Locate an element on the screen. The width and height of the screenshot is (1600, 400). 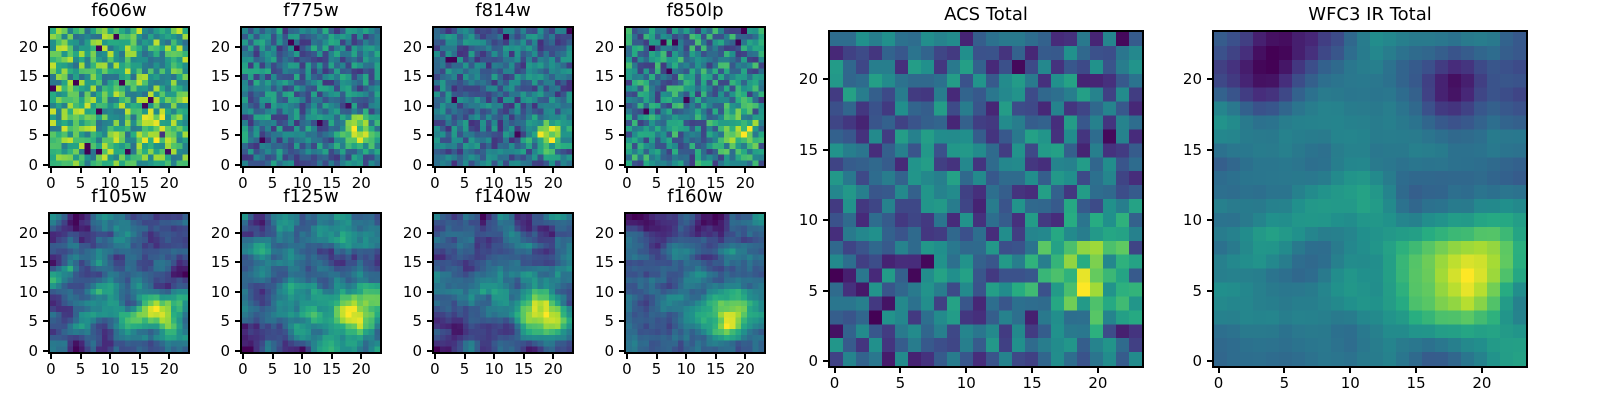
heatmap-panel-f125w is located at coordinates (311, 283).